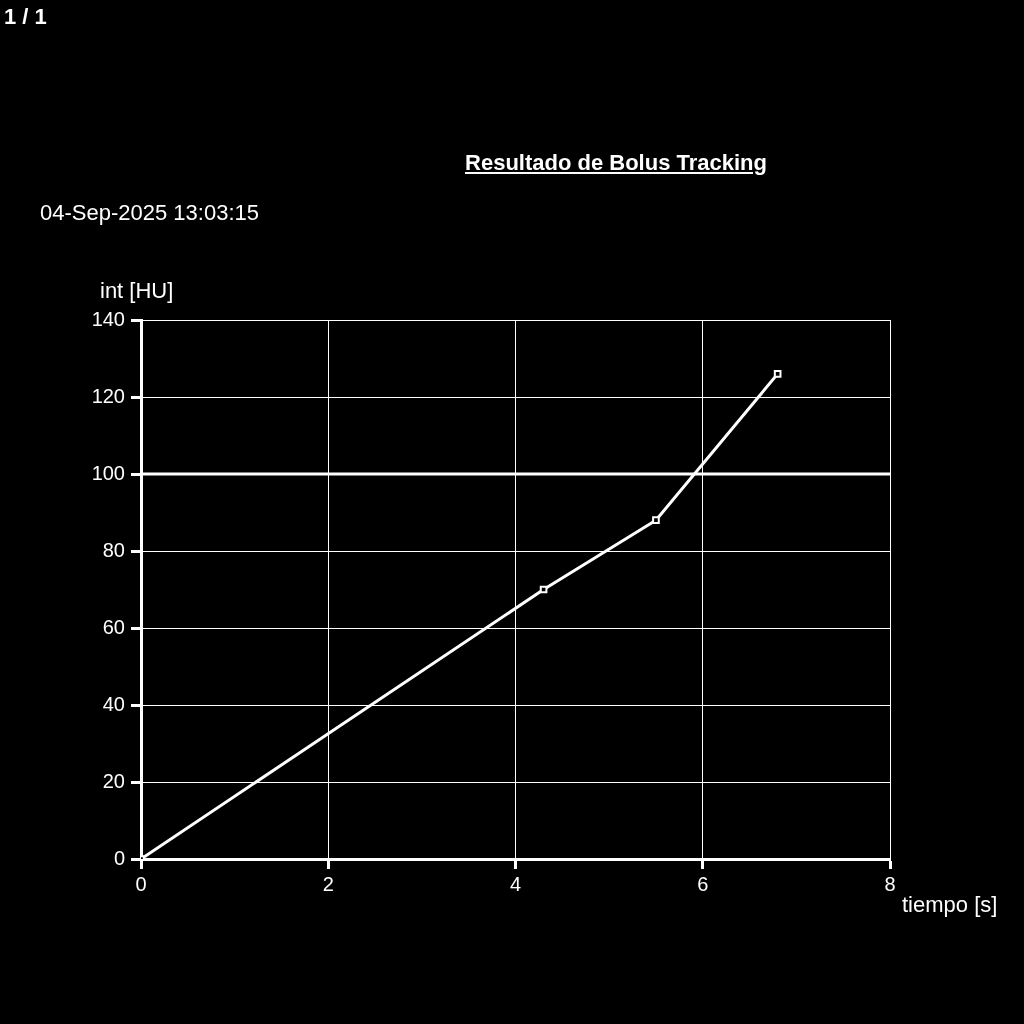 The width and height of the screenshot is (1024, 1024). What do you see at coordinates (113, 780) in the screenshot?
I see `y-tick-label: 20` at bounding box center [113, 780].